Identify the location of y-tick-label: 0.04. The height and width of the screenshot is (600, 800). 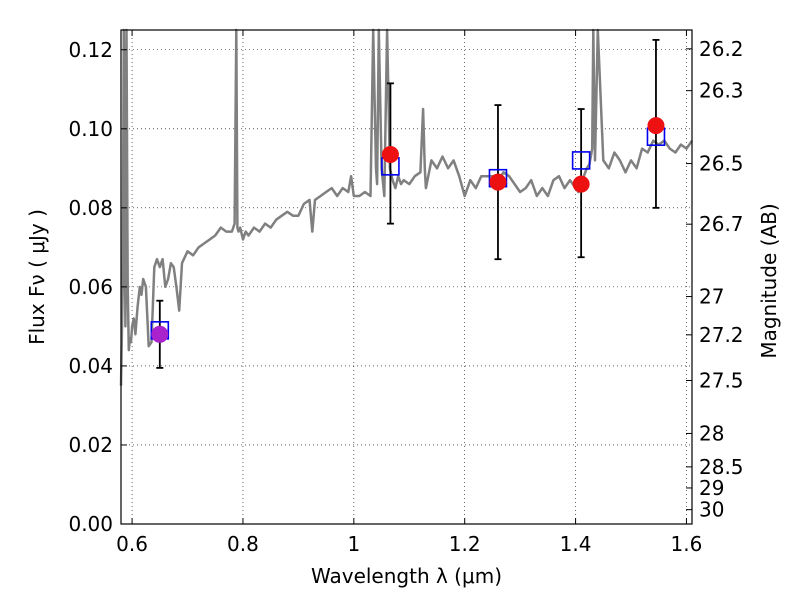
(90, 366).